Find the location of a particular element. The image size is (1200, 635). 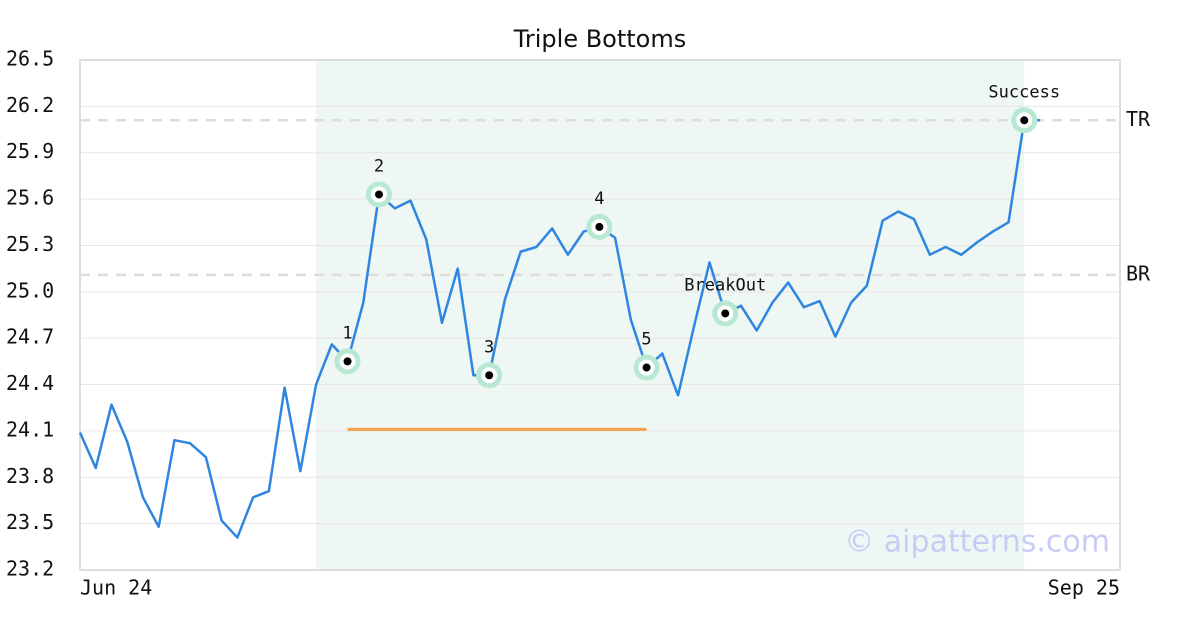

y-tick-label: 25.0 is located at coordinates (30, 290).